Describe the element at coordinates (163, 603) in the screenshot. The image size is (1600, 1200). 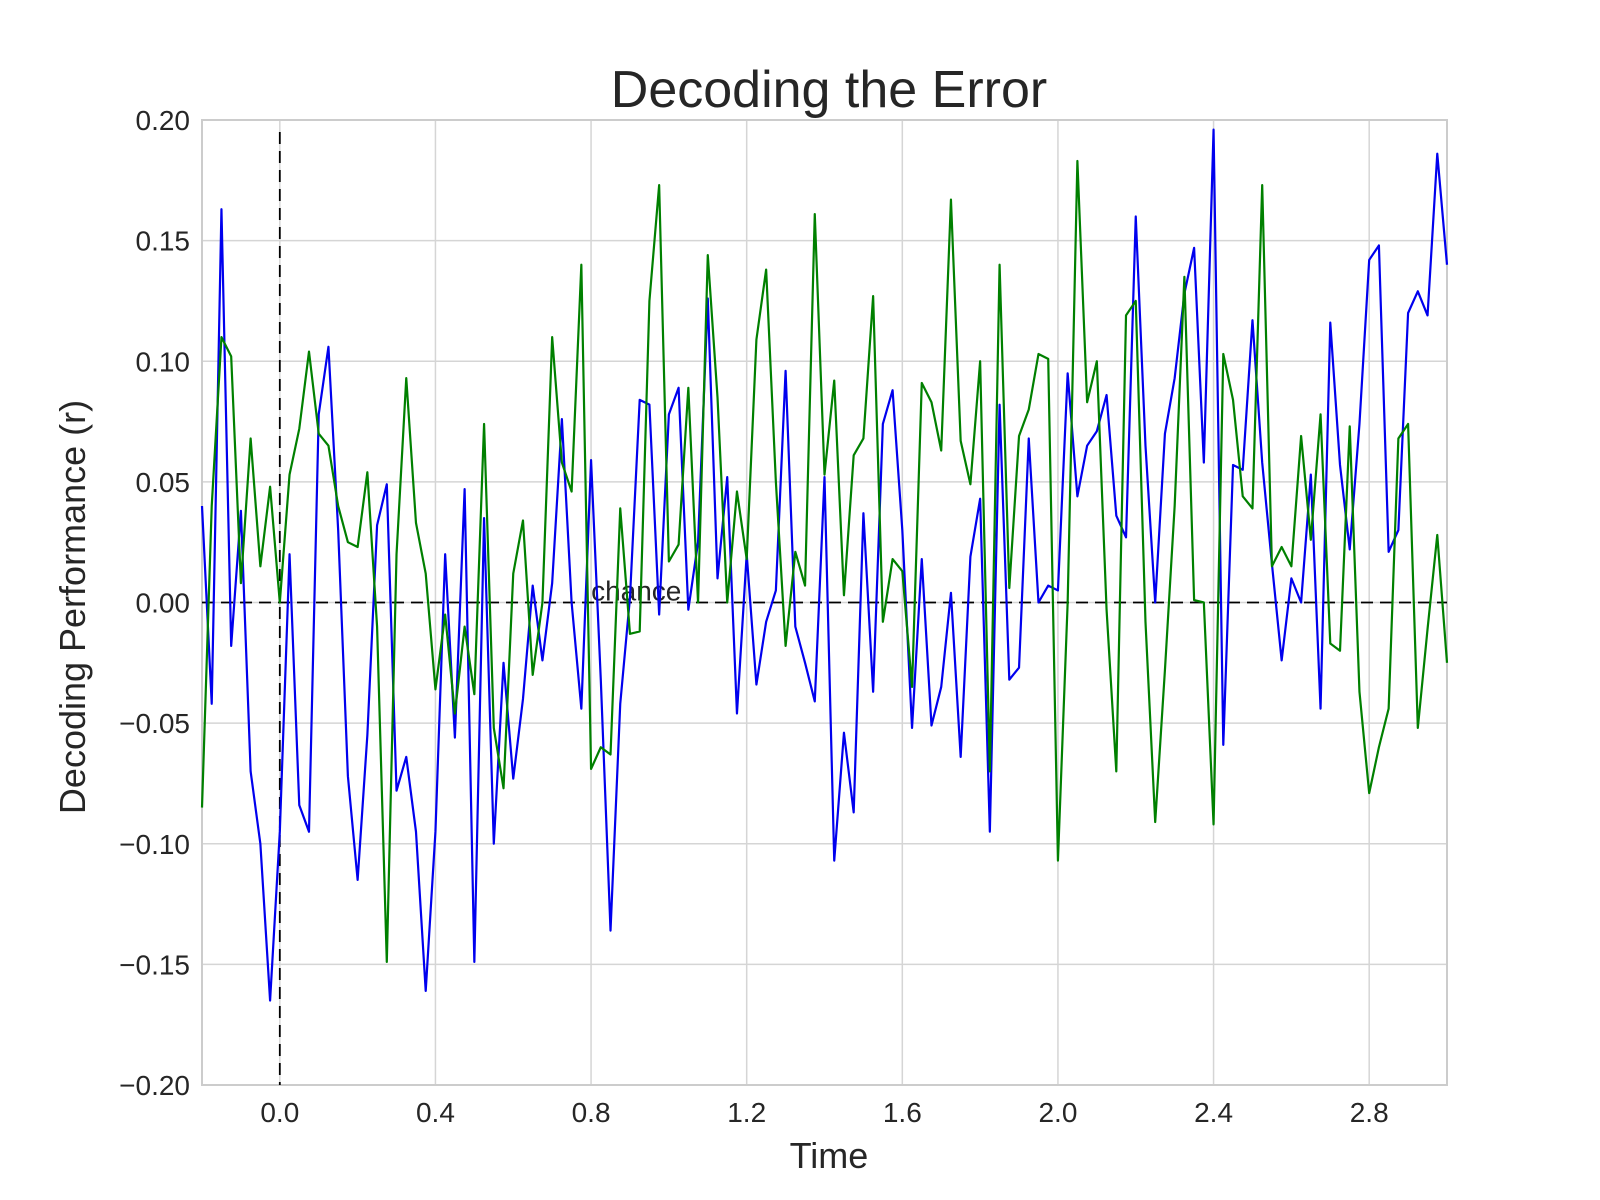
I see `y-tick-label: 0.00` at that location.